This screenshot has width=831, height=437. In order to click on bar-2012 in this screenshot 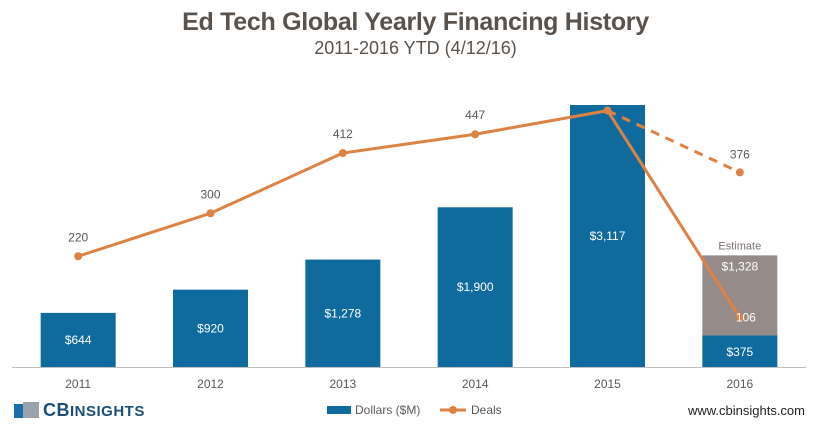, I will do `click(210, 328)`.